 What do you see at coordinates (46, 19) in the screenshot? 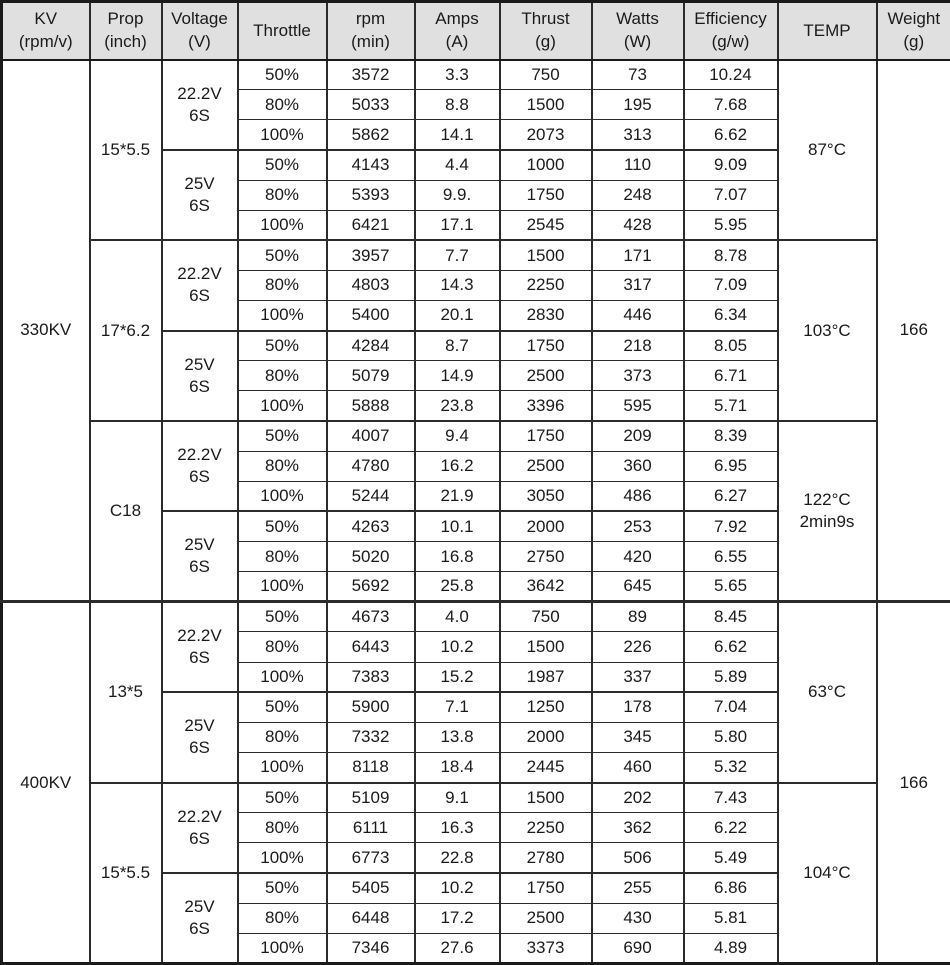
I see `col-header-kv-text: KV` at bounding box center [46, 19].